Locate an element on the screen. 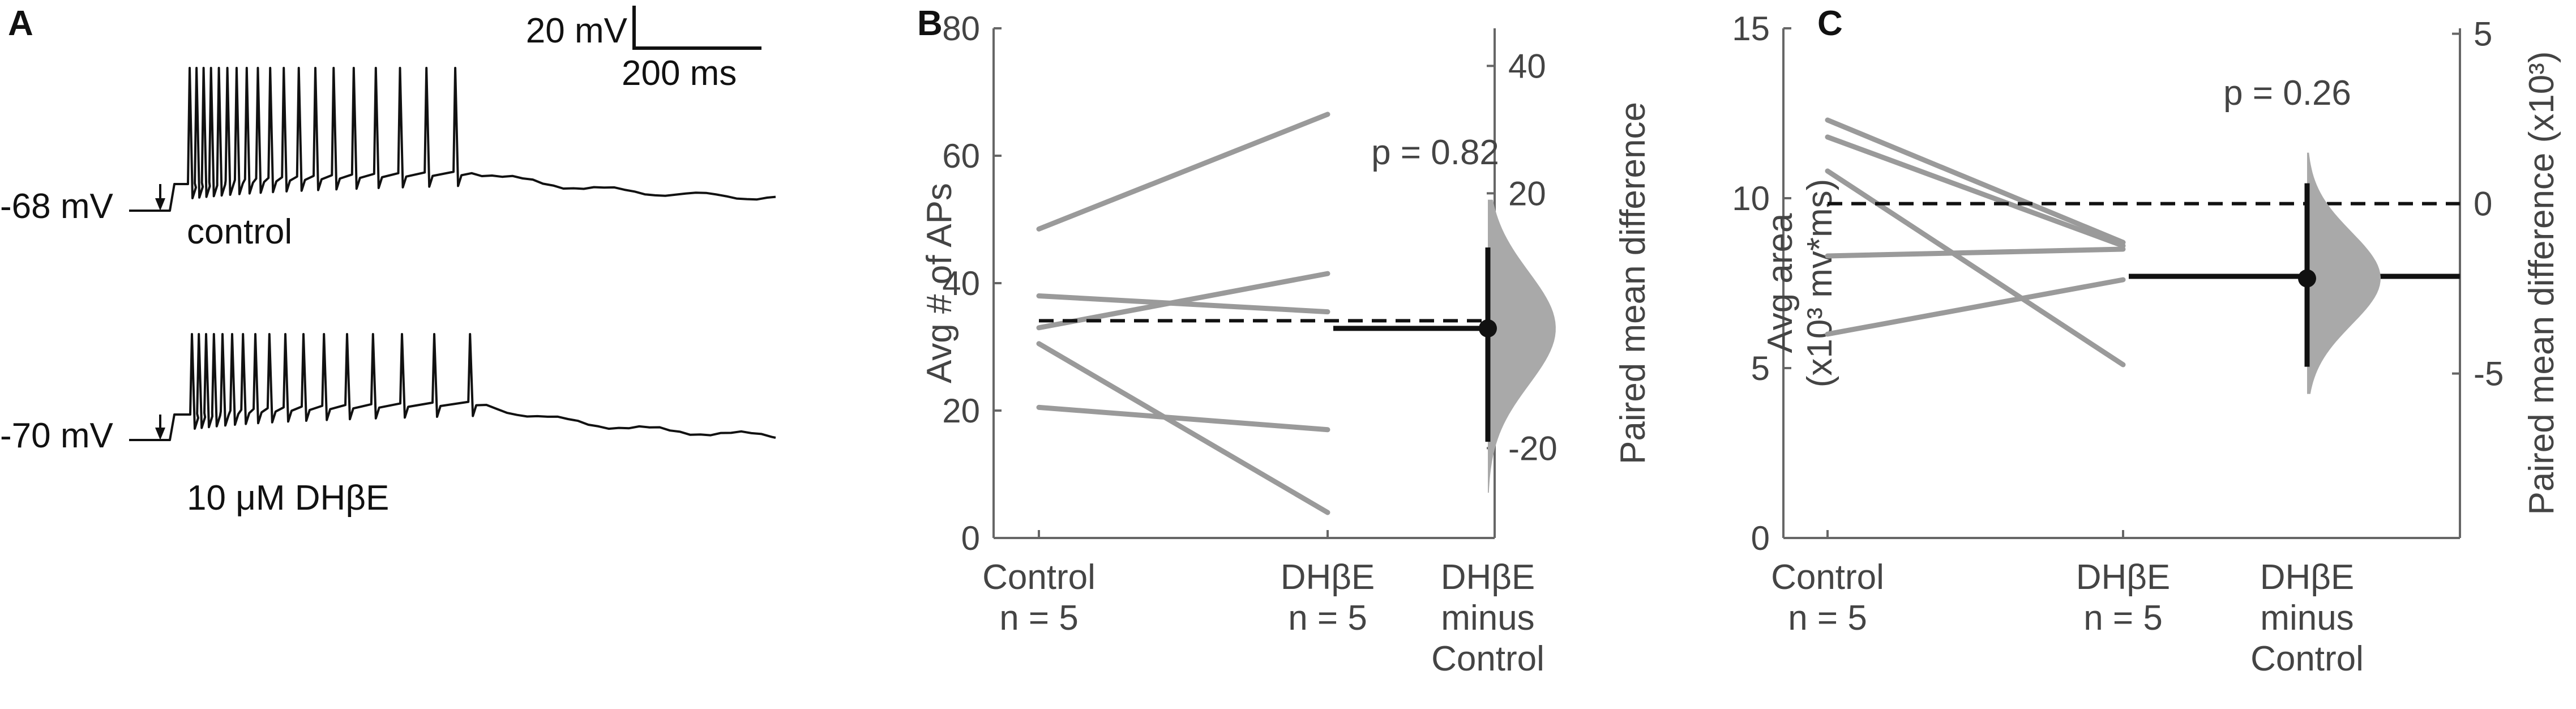 The image size is (2576, 709). b-mean-difference-point is located at coordinates (1488, 328).